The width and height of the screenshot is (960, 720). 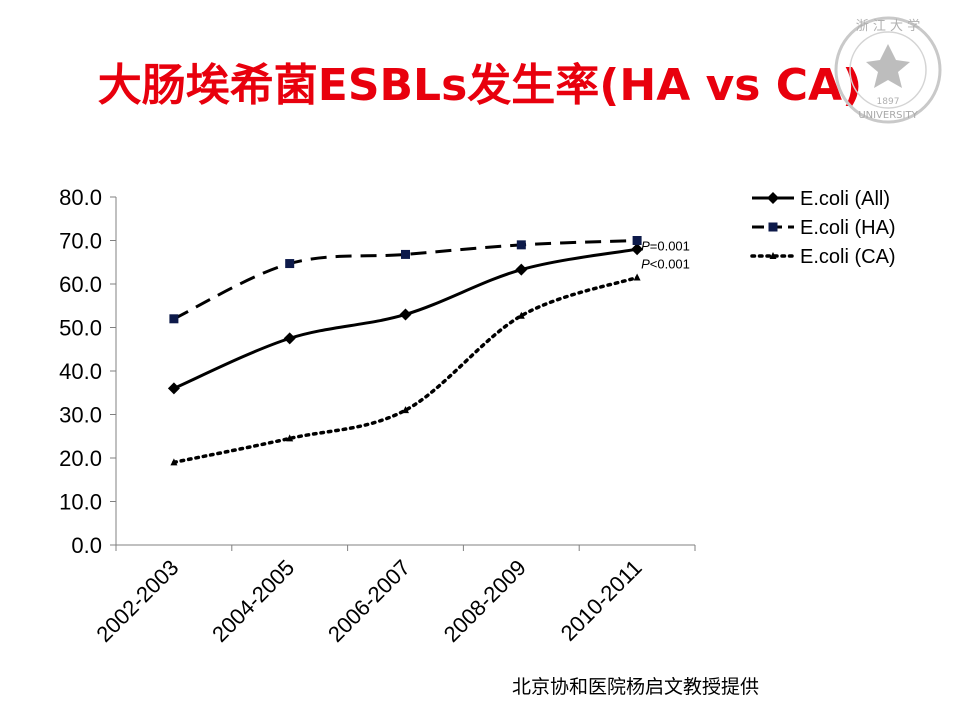 I want to click on y-tick-label: 50.0, so click(x=80, y=328).